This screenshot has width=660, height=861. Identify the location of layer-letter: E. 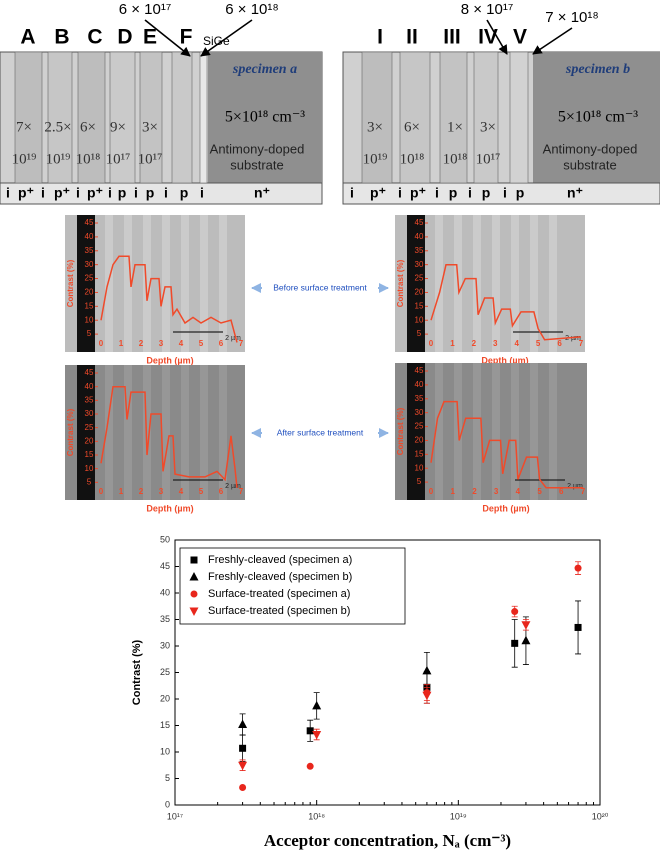
(150, 37).